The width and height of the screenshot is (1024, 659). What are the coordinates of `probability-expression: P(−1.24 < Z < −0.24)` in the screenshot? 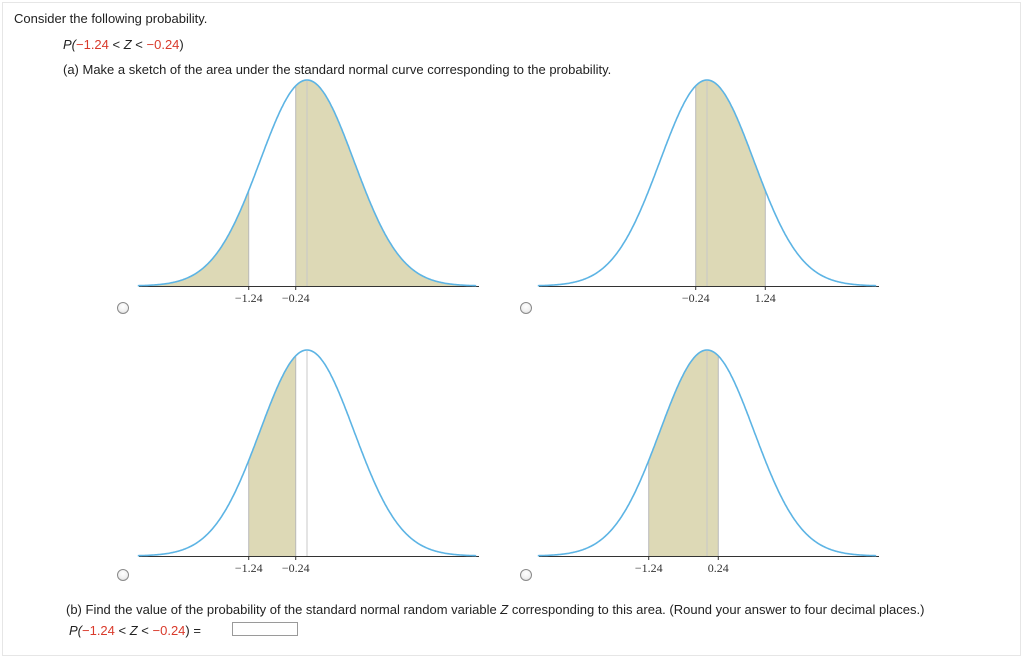 It's located at (123, 44).